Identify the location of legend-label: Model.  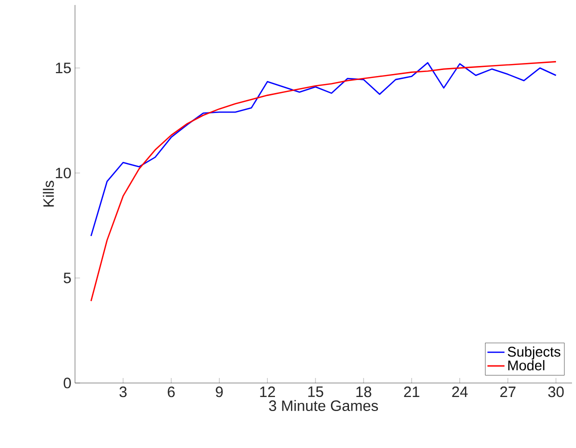
(526, 365).